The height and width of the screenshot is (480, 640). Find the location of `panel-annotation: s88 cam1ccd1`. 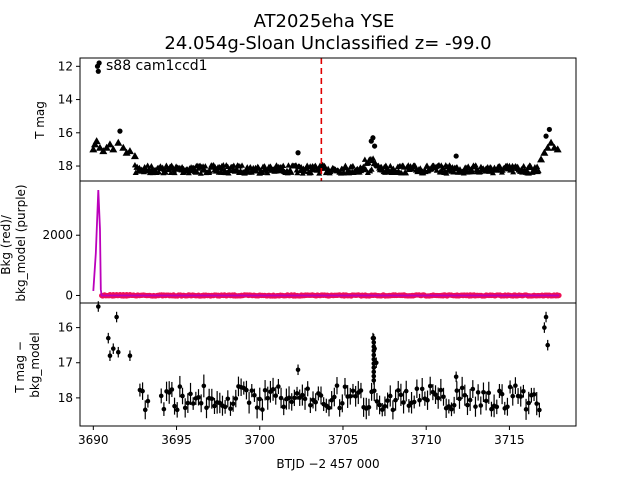

panel-annotation: s88 cam1ccd1 is located at coordinates (157, 66).